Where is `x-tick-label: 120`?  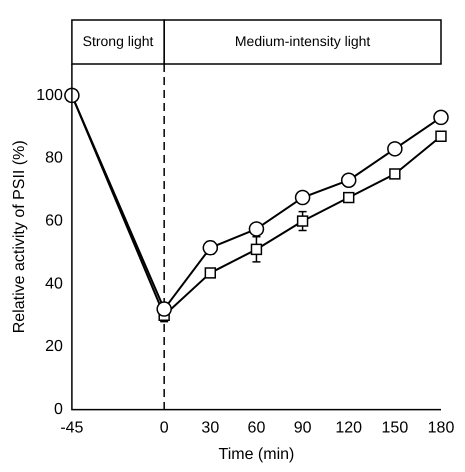 x-tick-label: 120 is located at coordinates (348, 428).